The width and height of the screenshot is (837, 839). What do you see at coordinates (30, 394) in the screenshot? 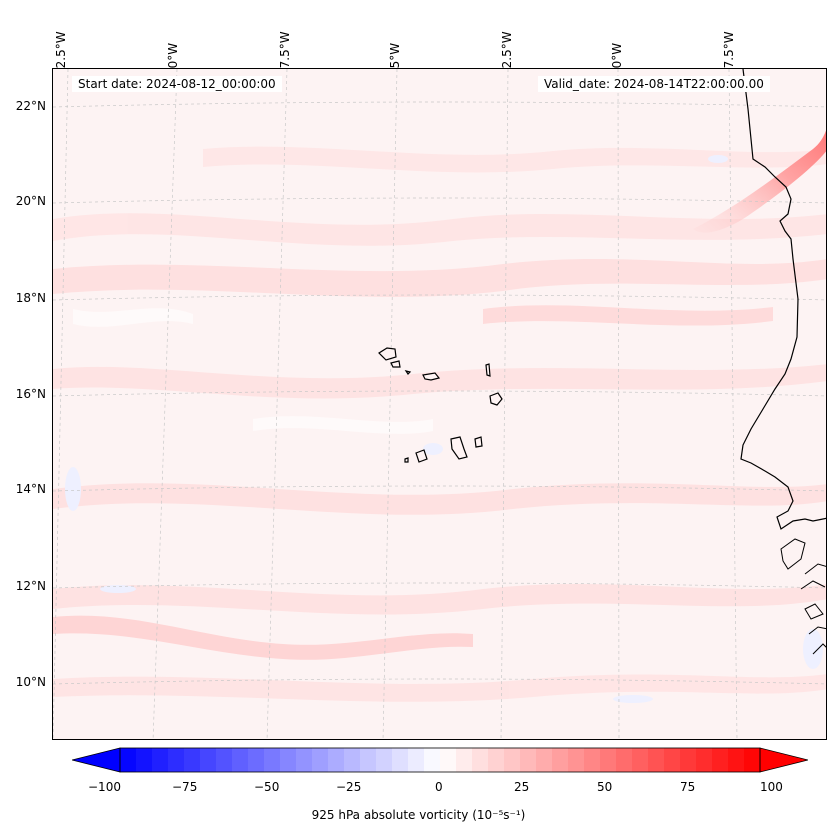
I see `lat-label-16n: 16°N` at bounding box center [30, 394].